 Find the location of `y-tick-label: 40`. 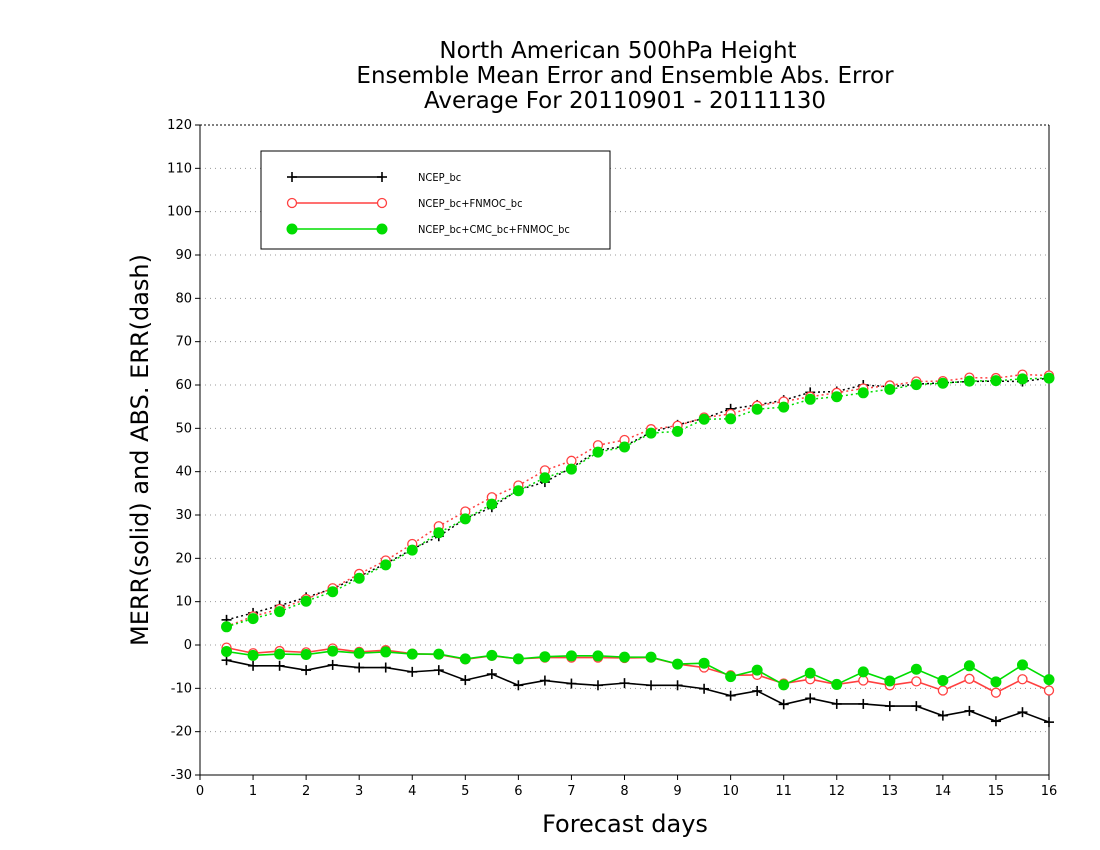

y-tick-label: 40 is located at coordinates (183, 472).